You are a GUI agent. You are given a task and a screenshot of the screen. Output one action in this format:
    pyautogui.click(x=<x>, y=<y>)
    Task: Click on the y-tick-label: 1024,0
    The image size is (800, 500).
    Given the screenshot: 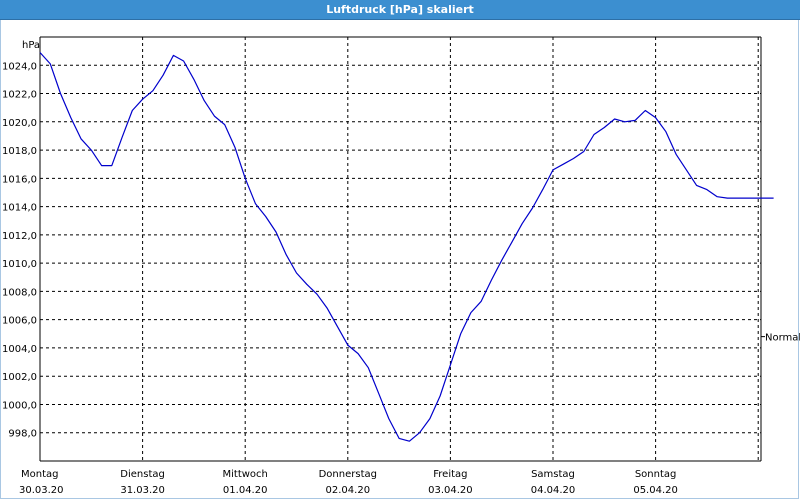 What is the action you would take?
    pyautogui.click(x=19, y=66)
    